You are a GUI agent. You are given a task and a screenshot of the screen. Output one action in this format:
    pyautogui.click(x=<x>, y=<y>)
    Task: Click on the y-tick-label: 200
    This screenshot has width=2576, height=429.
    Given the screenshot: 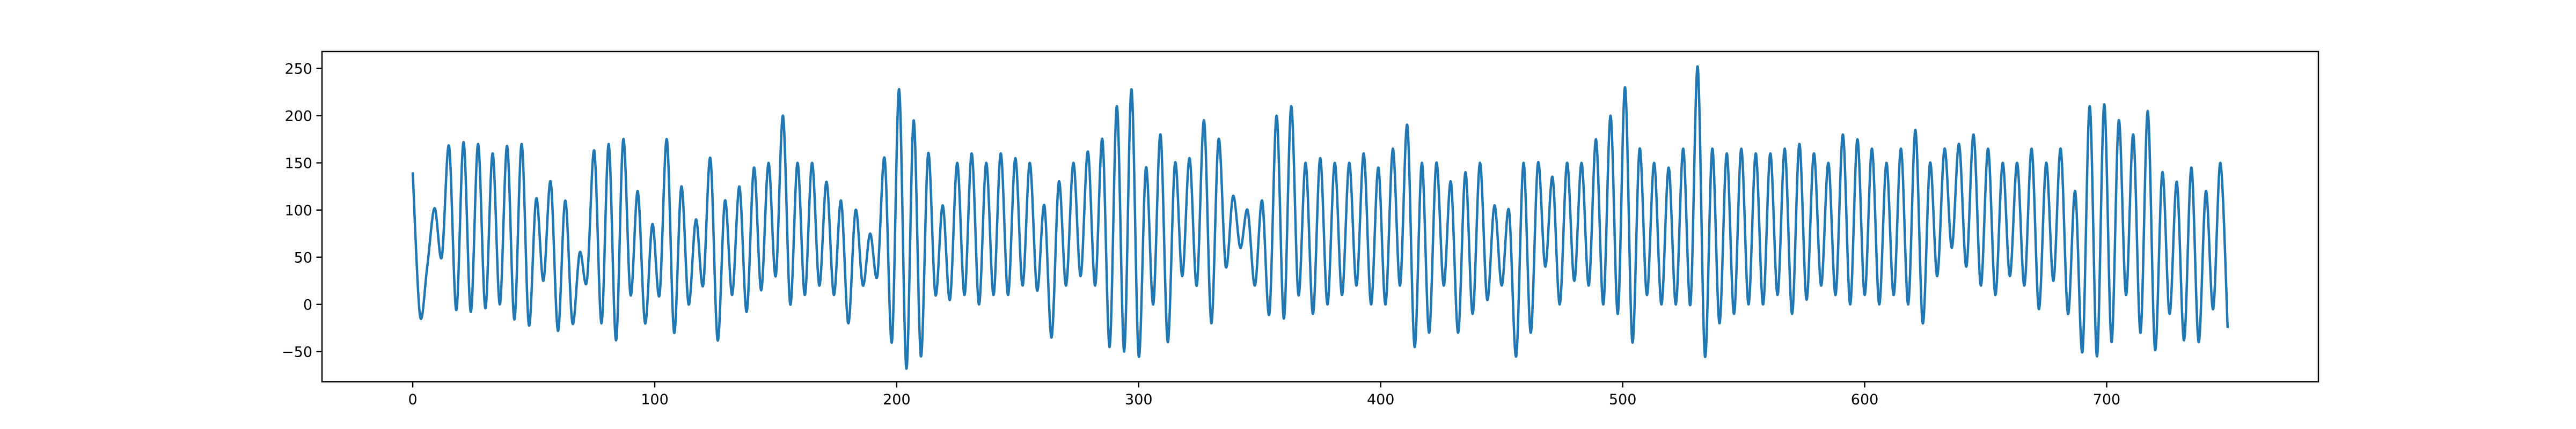 What is the action you would take?
    pyautogui.click(x=298, y=116)
    